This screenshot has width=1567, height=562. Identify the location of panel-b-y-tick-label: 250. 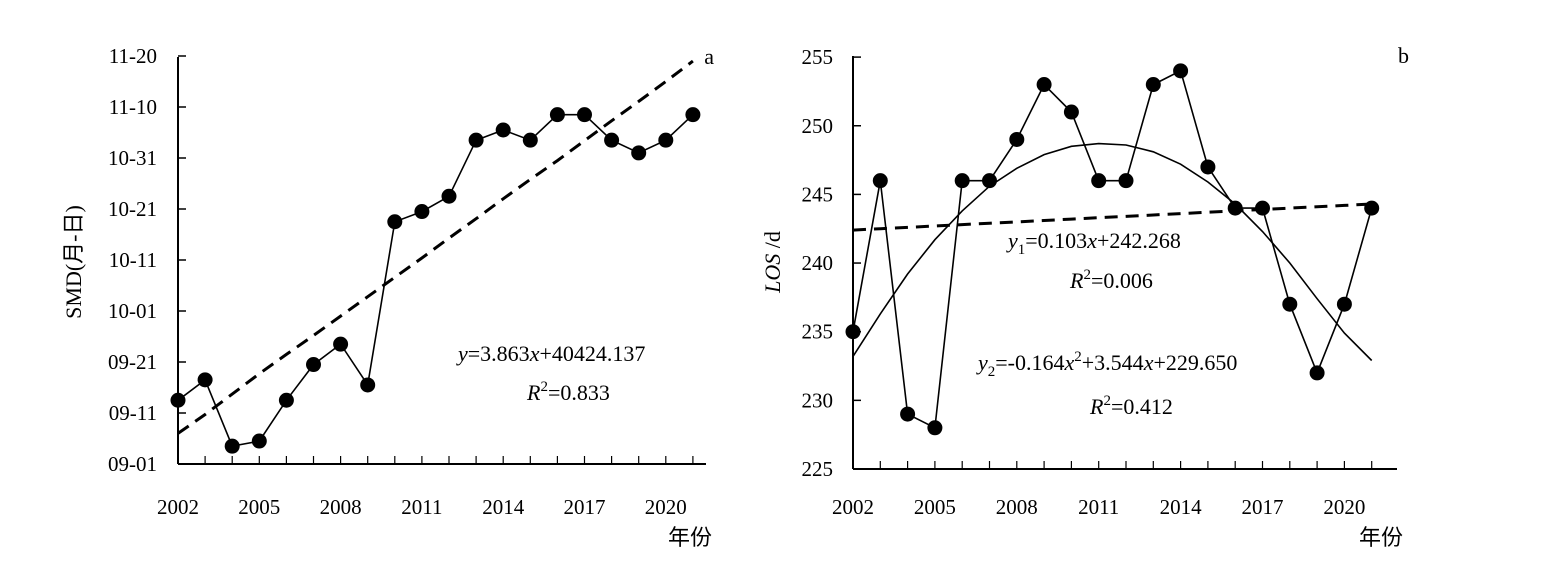
(818, 126).